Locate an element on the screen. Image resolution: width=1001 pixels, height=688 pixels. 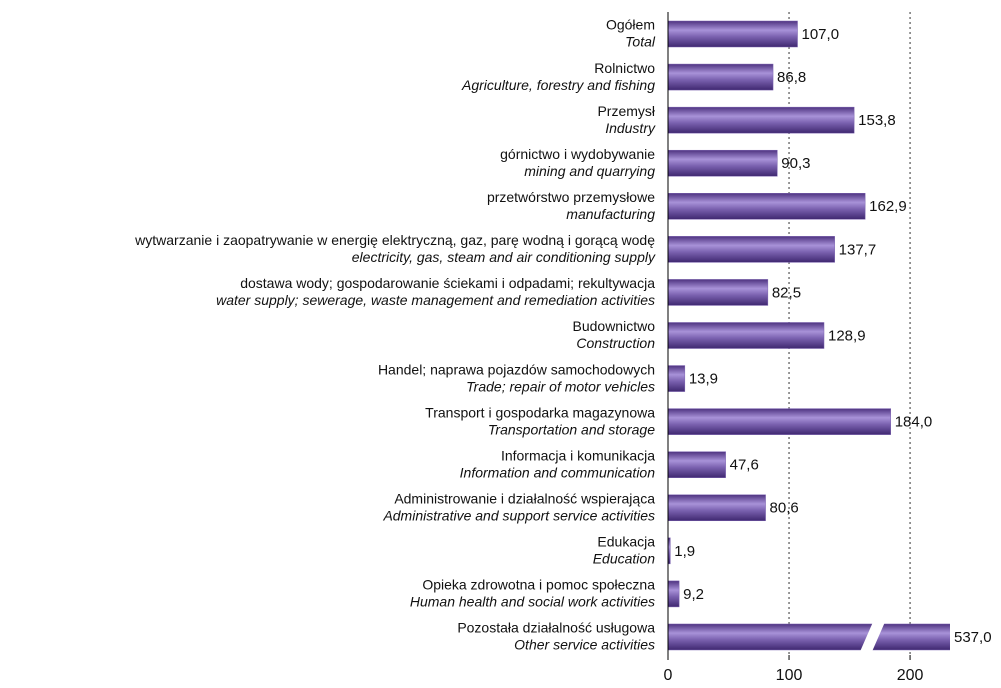
value-label: 80,6 is located at coordinates (784, 508).